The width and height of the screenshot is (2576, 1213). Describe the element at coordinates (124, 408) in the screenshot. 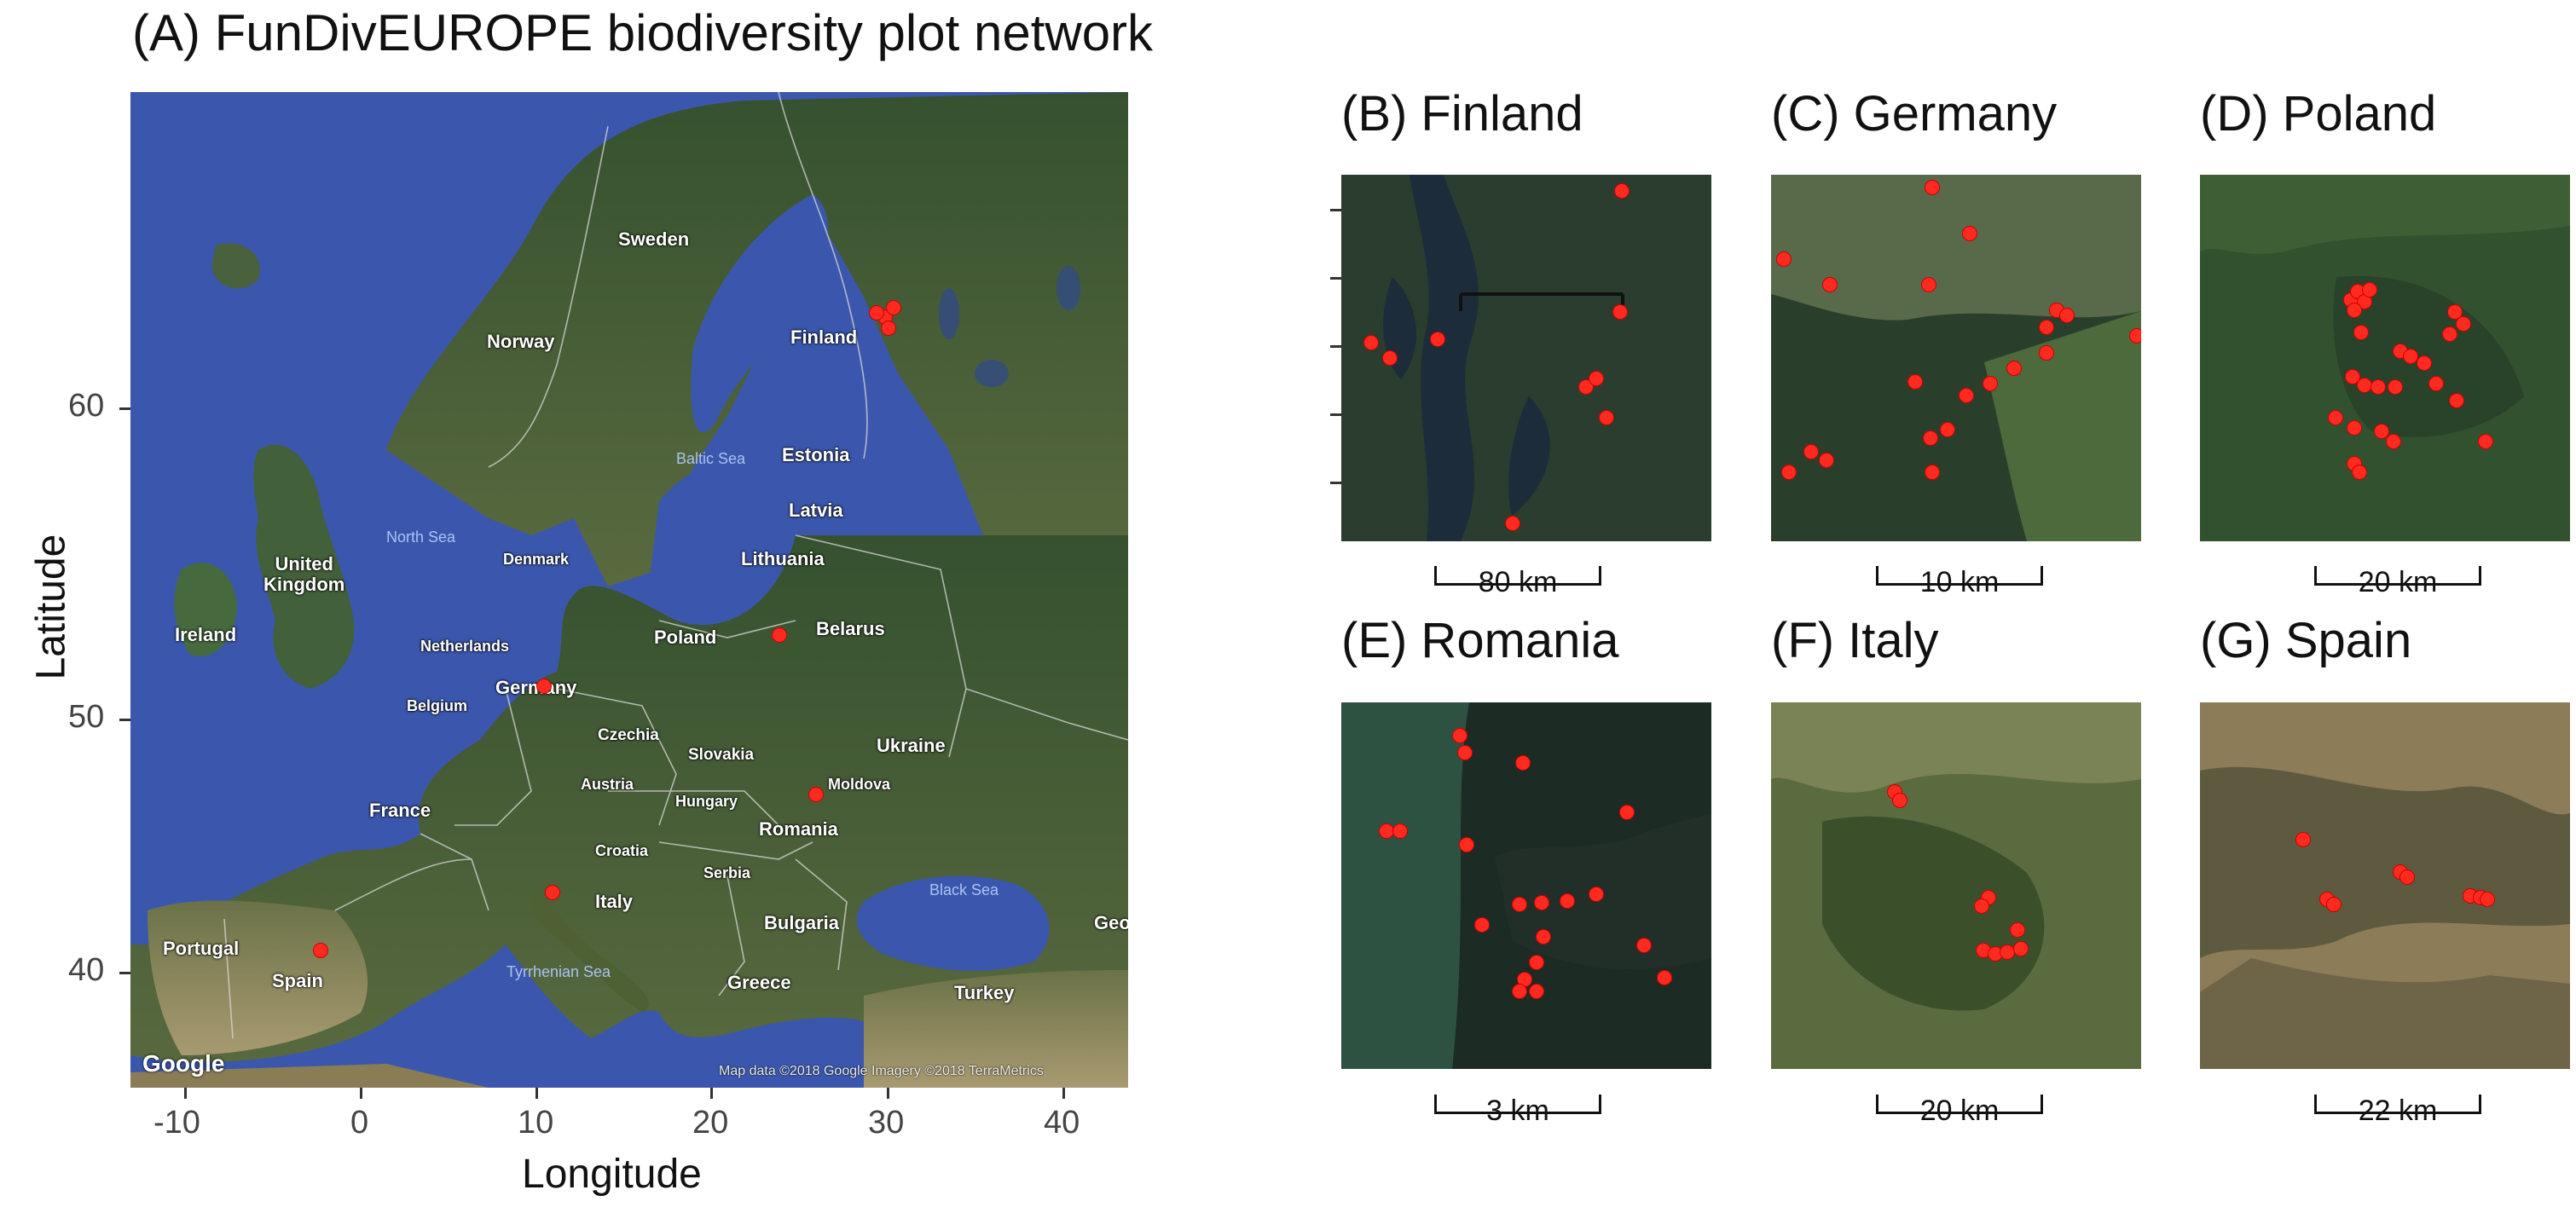

I see `y-tick` at that location.